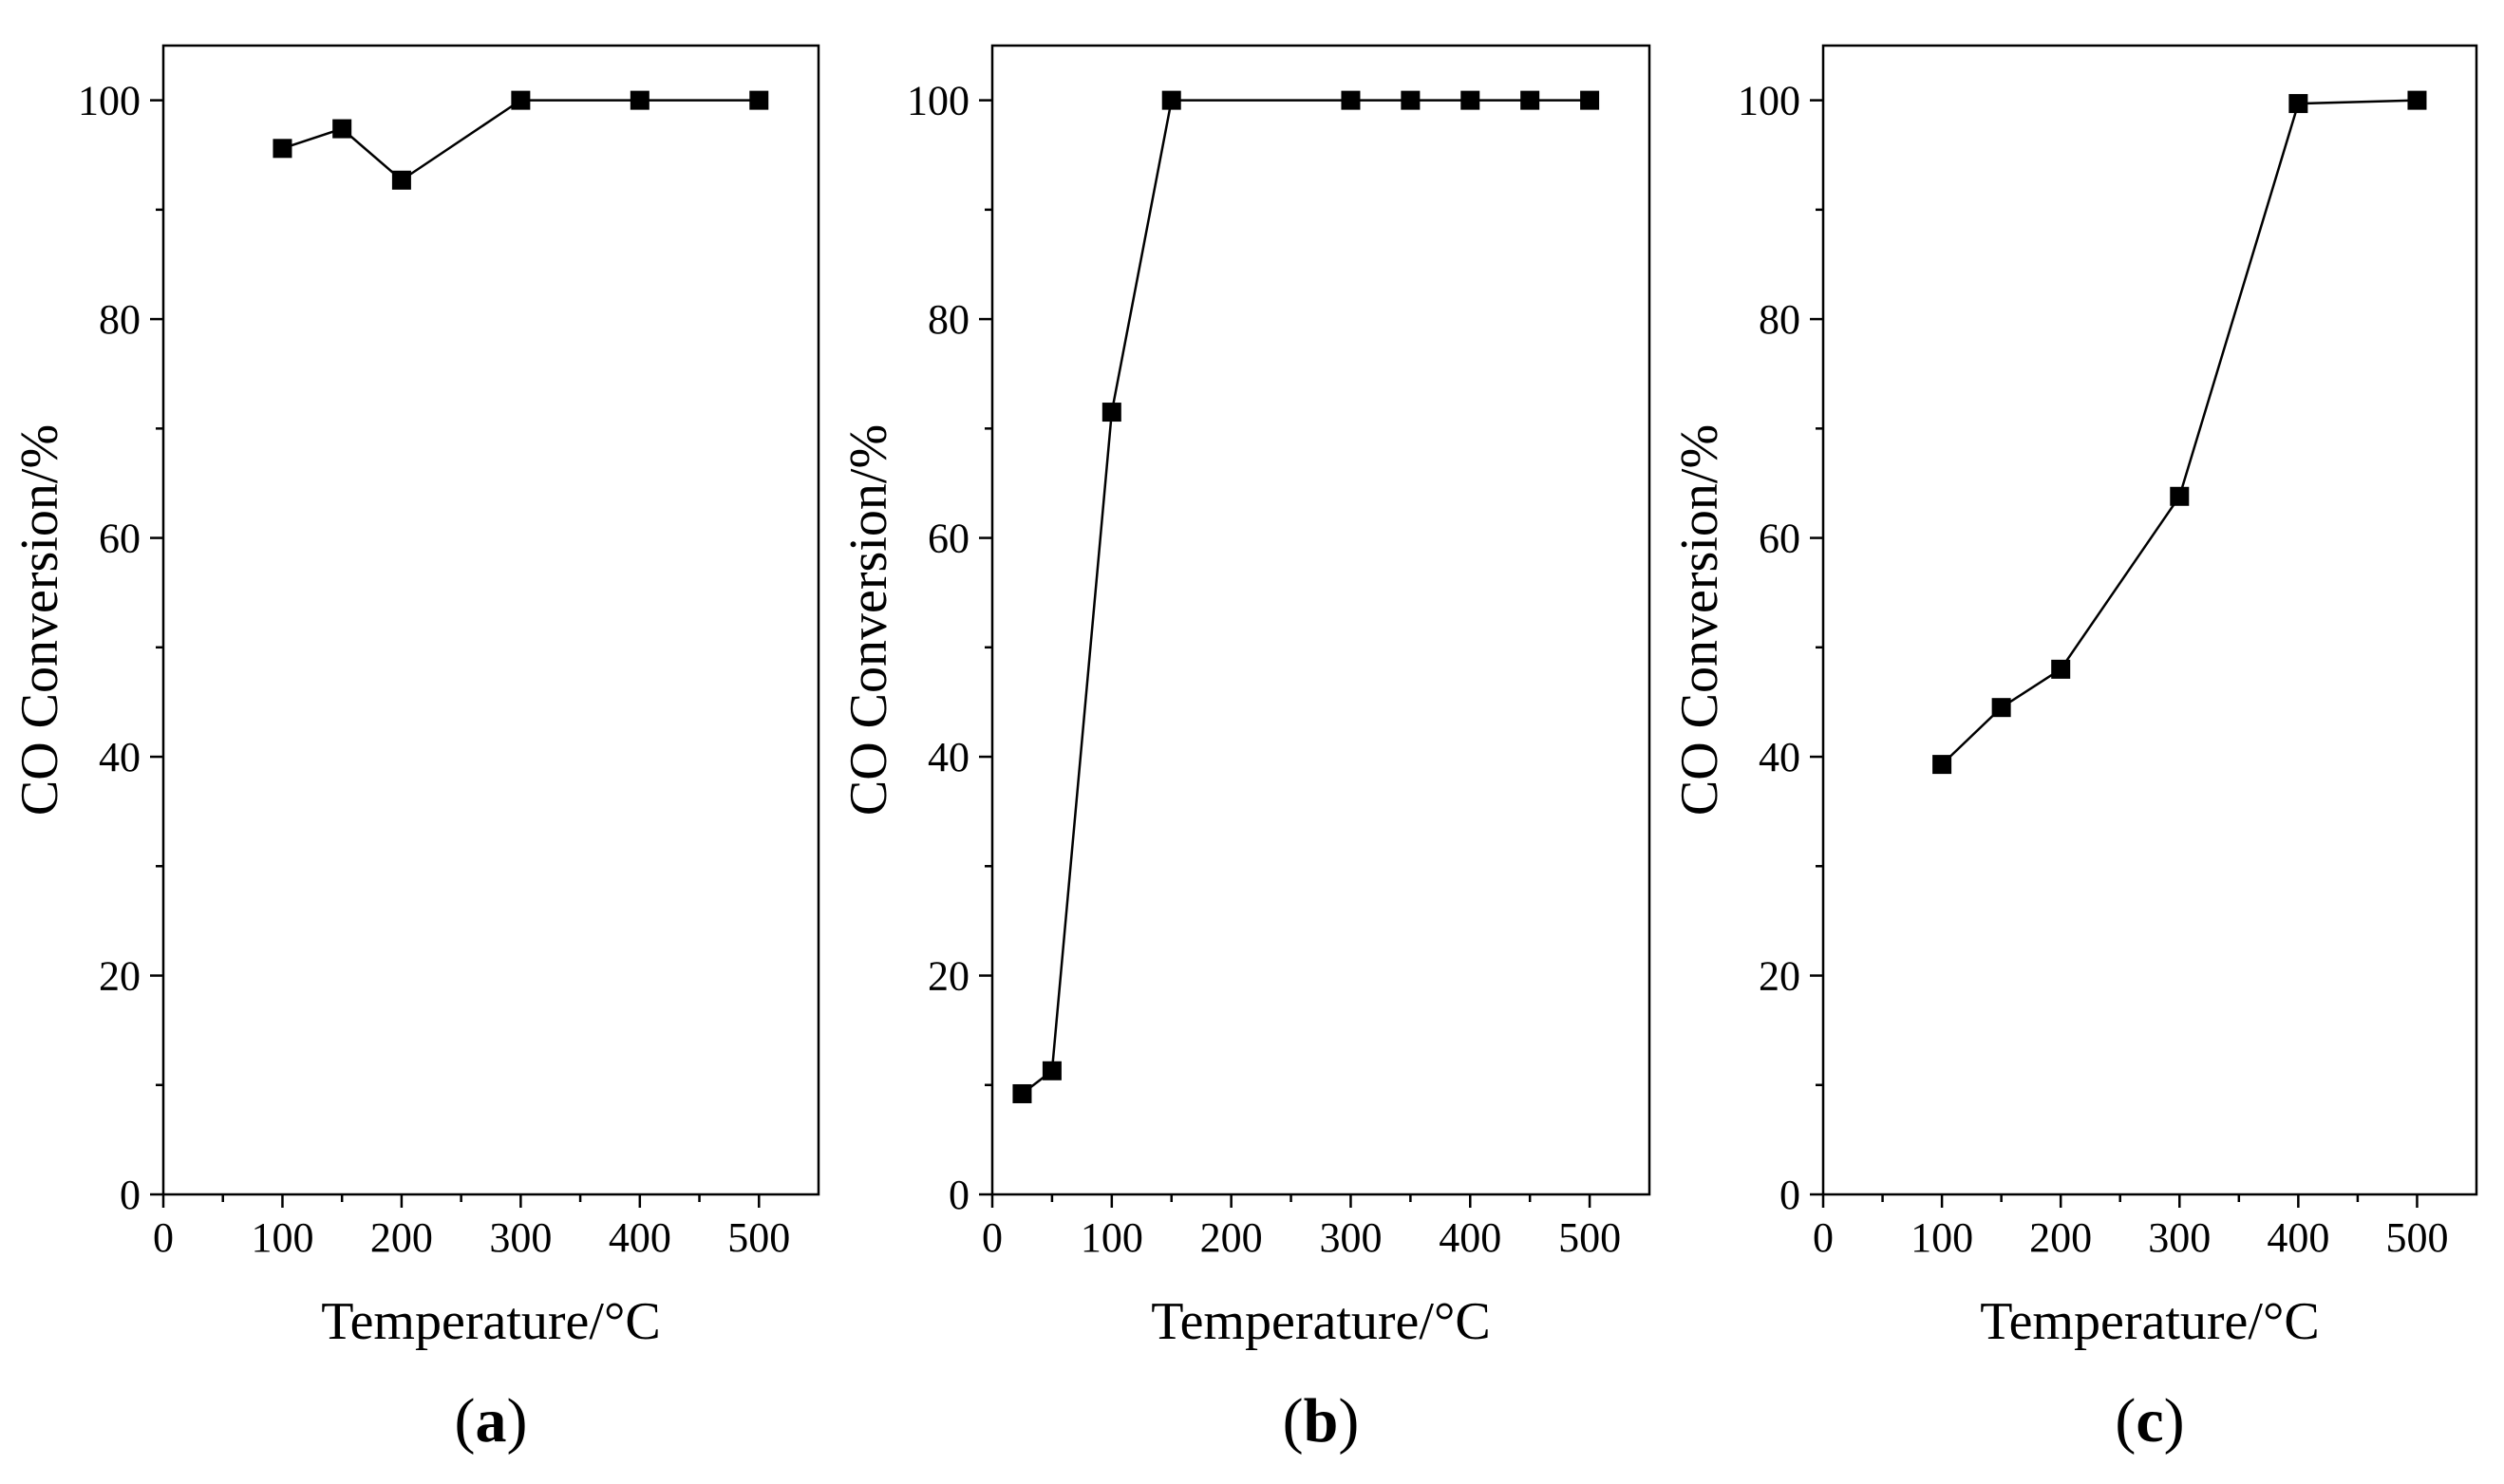 The height and width of the screenshot is (1484, 2504). I want to click on panel-label: (c), so click(2149, 1421).